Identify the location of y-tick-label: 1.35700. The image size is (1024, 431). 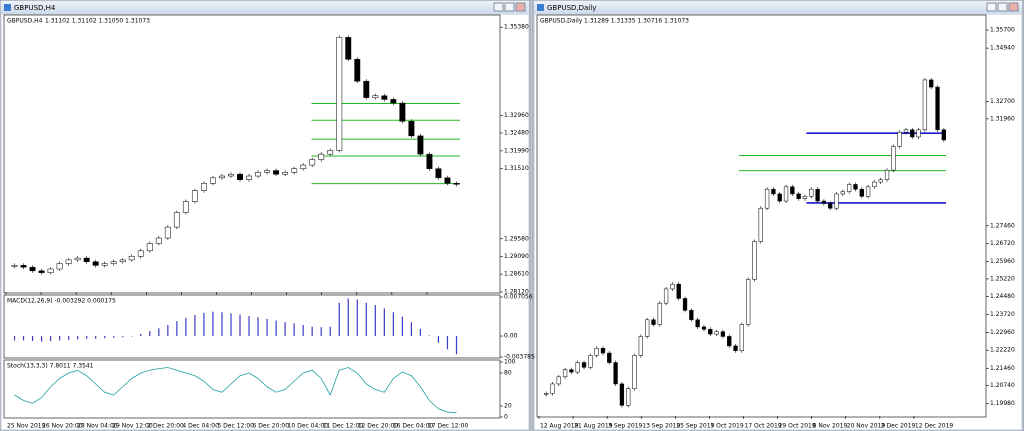
(1002, 30).